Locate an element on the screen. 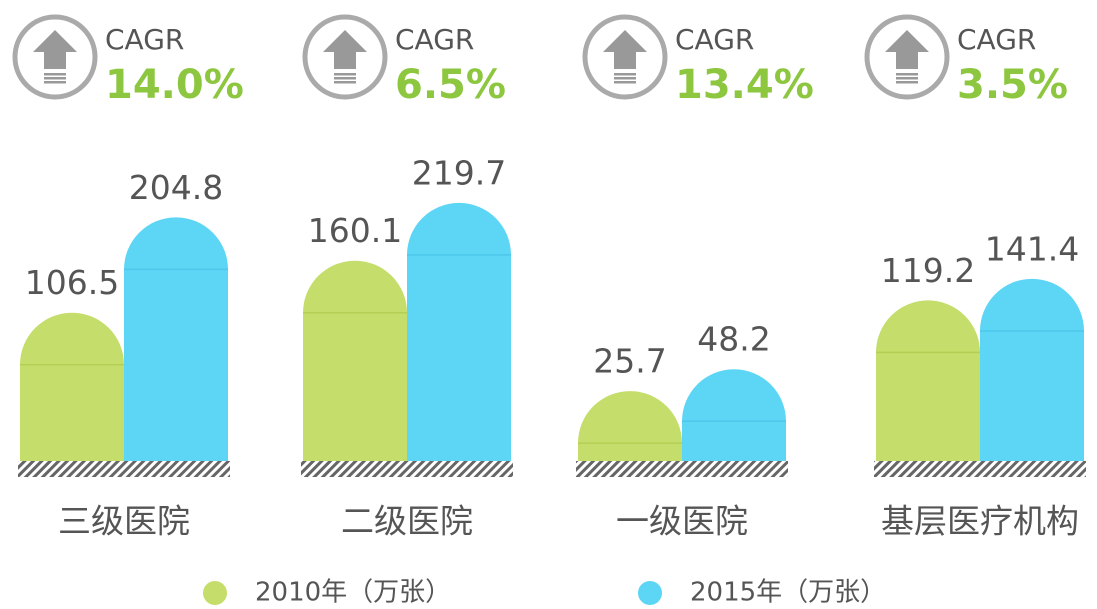  data-label: 204.8 is located at coordinates (176, 187).